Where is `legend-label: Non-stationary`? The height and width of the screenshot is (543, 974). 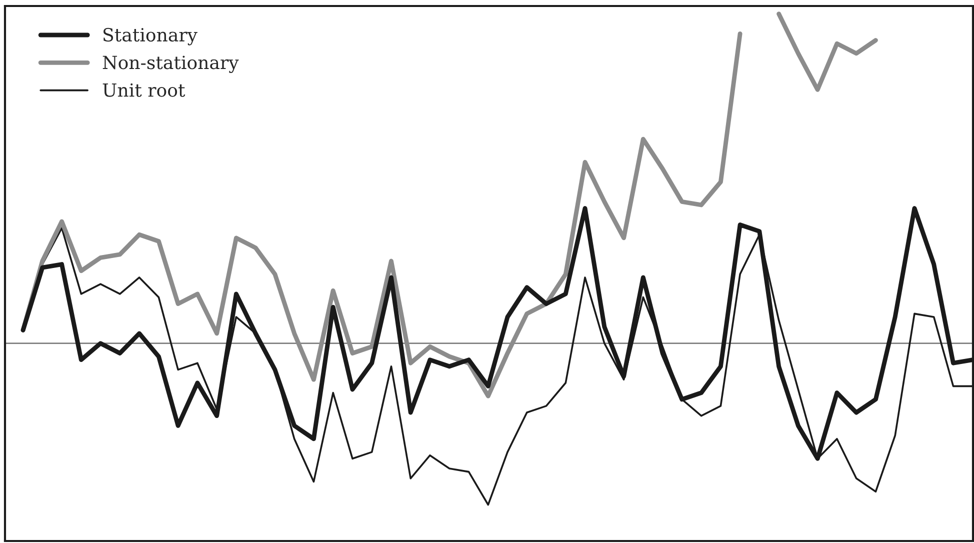
legend-label: Non-stationary is located at coordinates (170, 64).